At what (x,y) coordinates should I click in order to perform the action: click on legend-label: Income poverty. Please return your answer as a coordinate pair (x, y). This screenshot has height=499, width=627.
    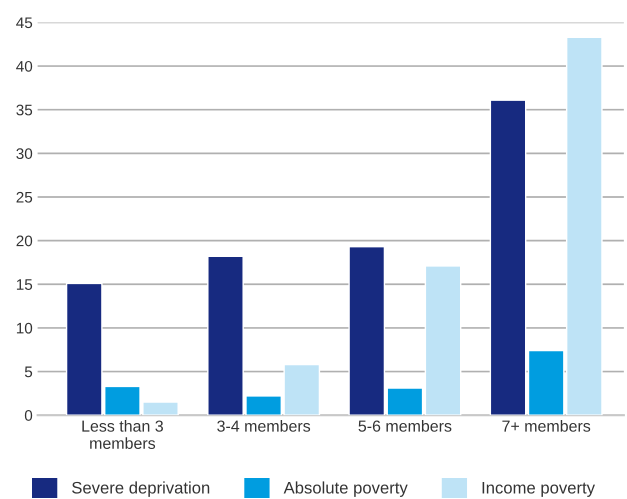
    Looking at the image, I should click on (538, 489).